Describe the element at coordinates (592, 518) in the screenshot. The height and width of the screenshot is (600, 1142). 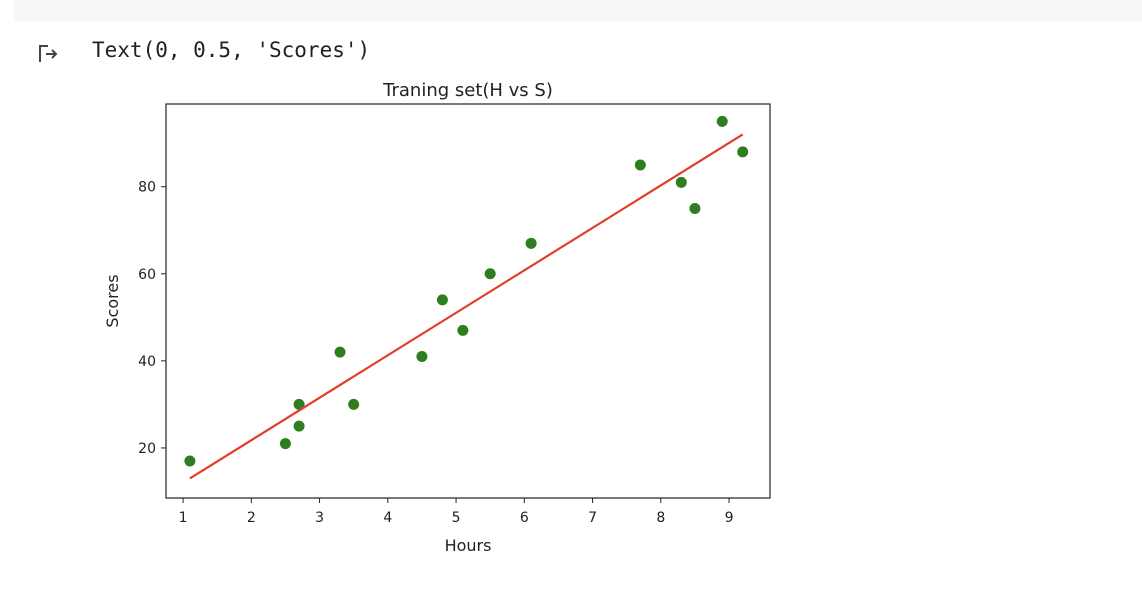
I see `x-tick-label: 7` at that location.